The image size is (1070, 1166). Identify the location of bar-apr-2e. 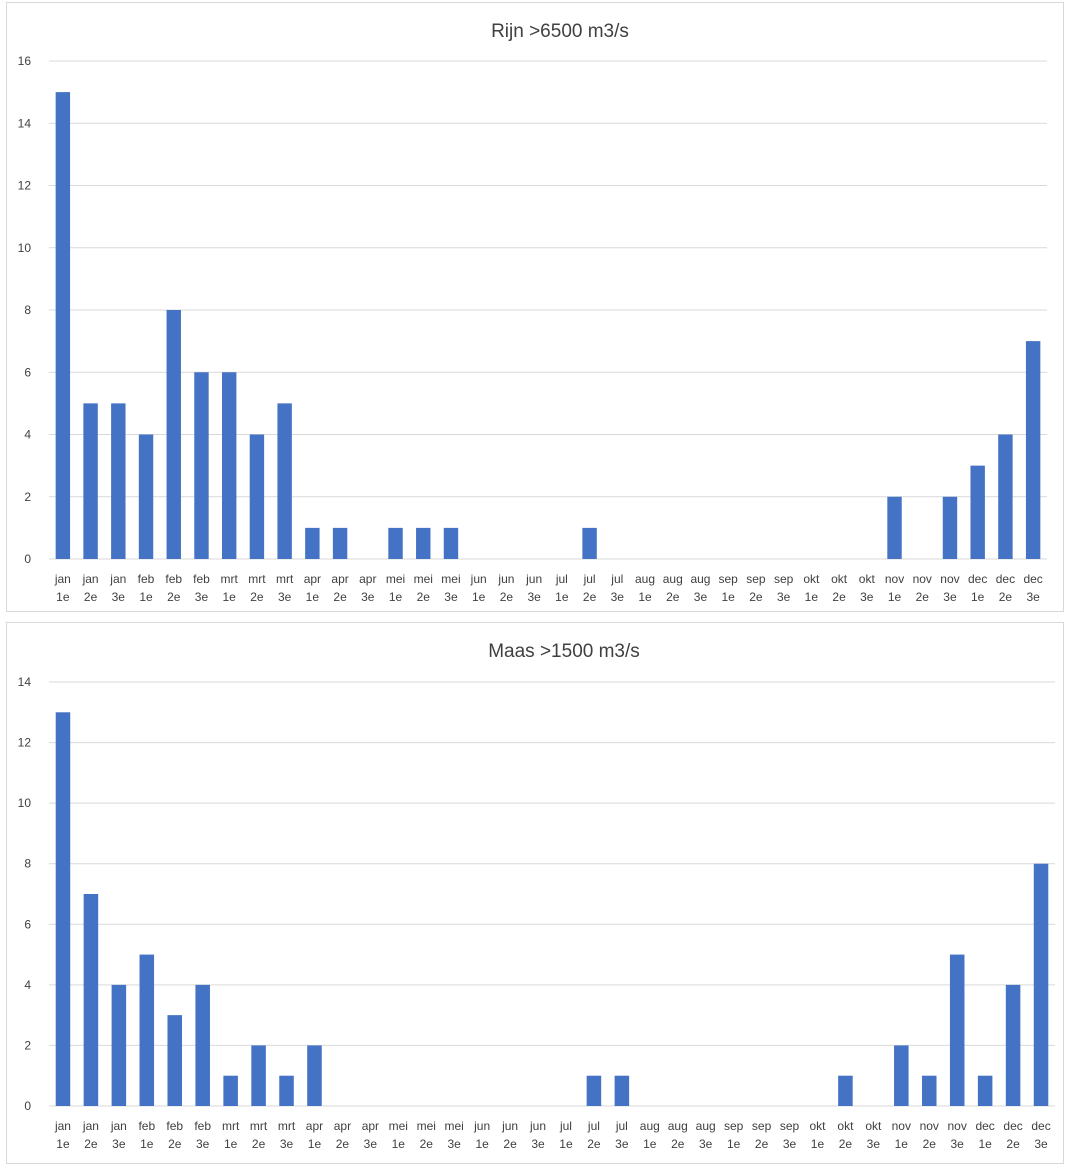
(340, 543).